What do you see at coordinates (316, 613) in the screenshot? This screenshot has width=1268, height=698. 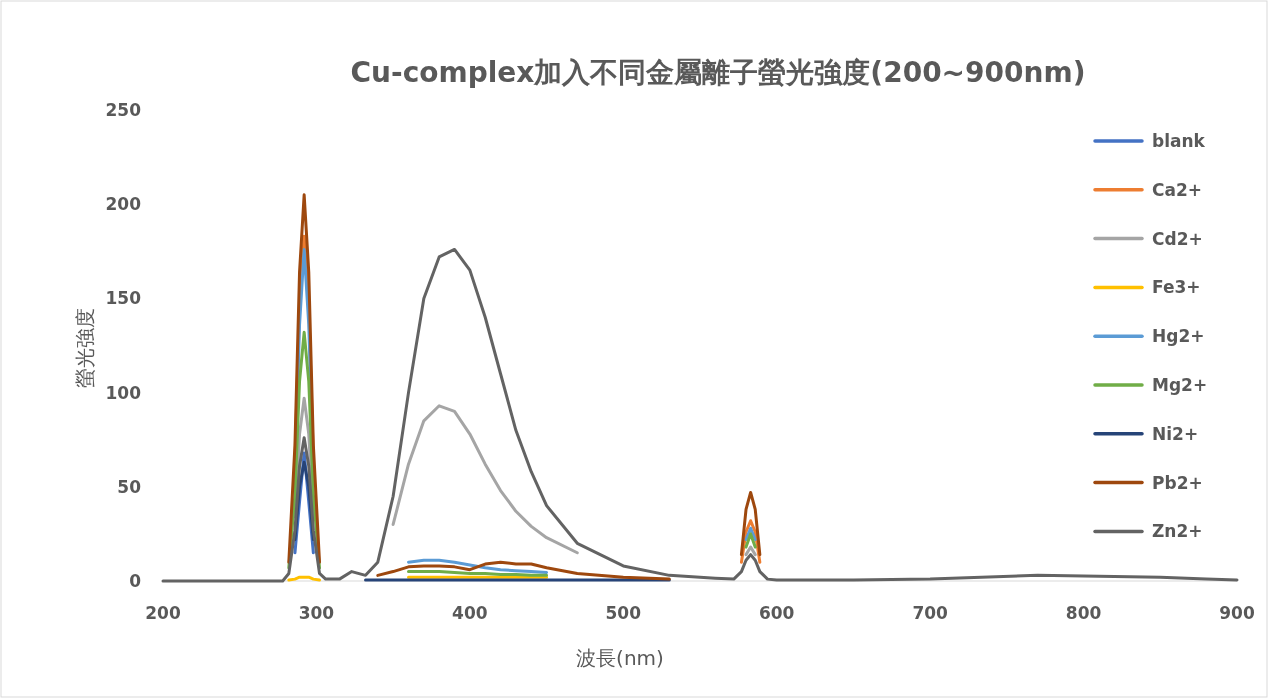 I see `x-tick-label: 300` at bounding box center [316, 613].